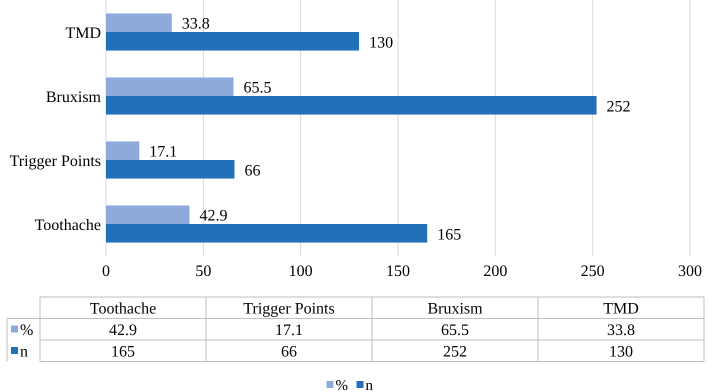 This screenshot has width=709, height=392. I want to click on y-tick-label: Trigger Points, so click(55, 161).